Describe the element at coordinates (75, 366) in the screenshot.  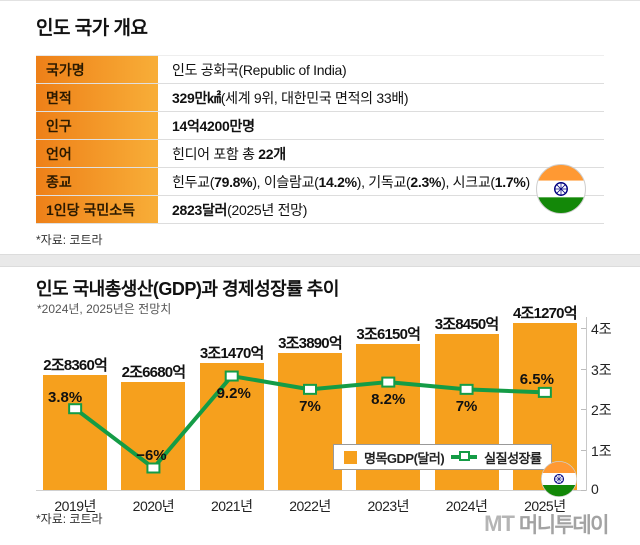
I see `gdp-value-label: 2조8360억` at that location.